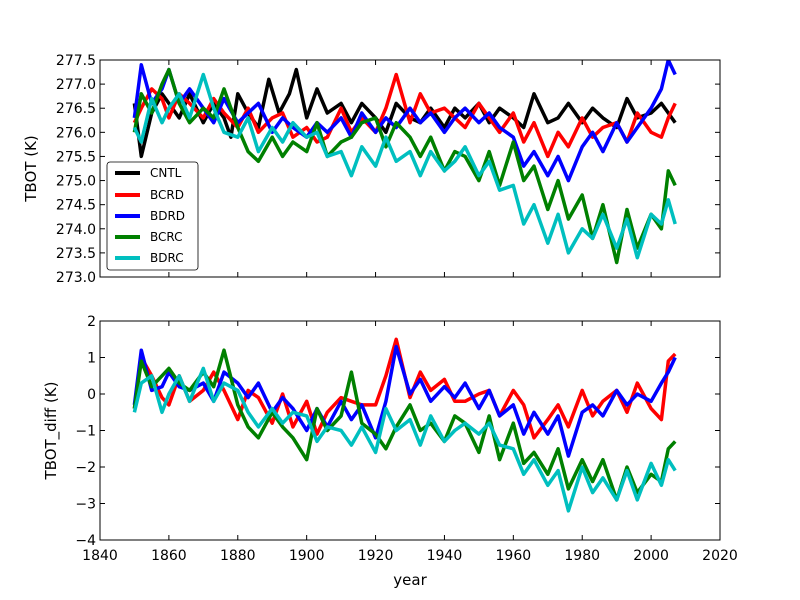  I want to click on y-tick-label: 2, so click(91, 322).